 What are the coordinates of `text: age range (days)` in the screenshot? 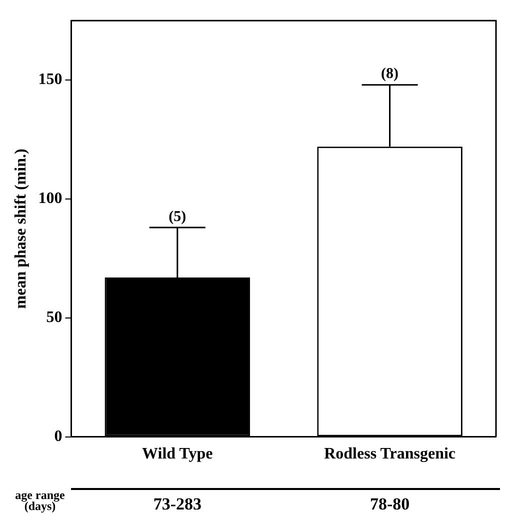 It's located at (40, 501).